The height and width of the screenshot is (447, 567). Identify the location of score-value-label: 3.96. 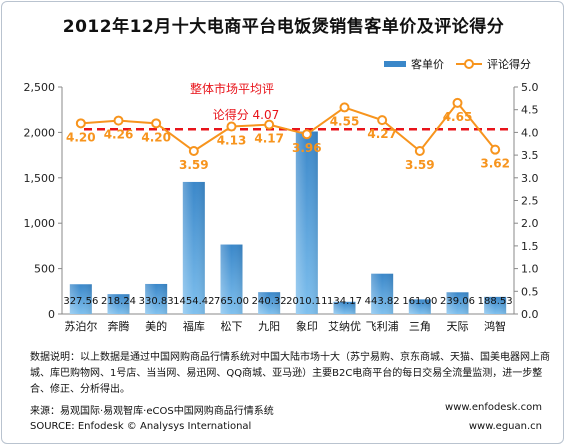
(307, 148).